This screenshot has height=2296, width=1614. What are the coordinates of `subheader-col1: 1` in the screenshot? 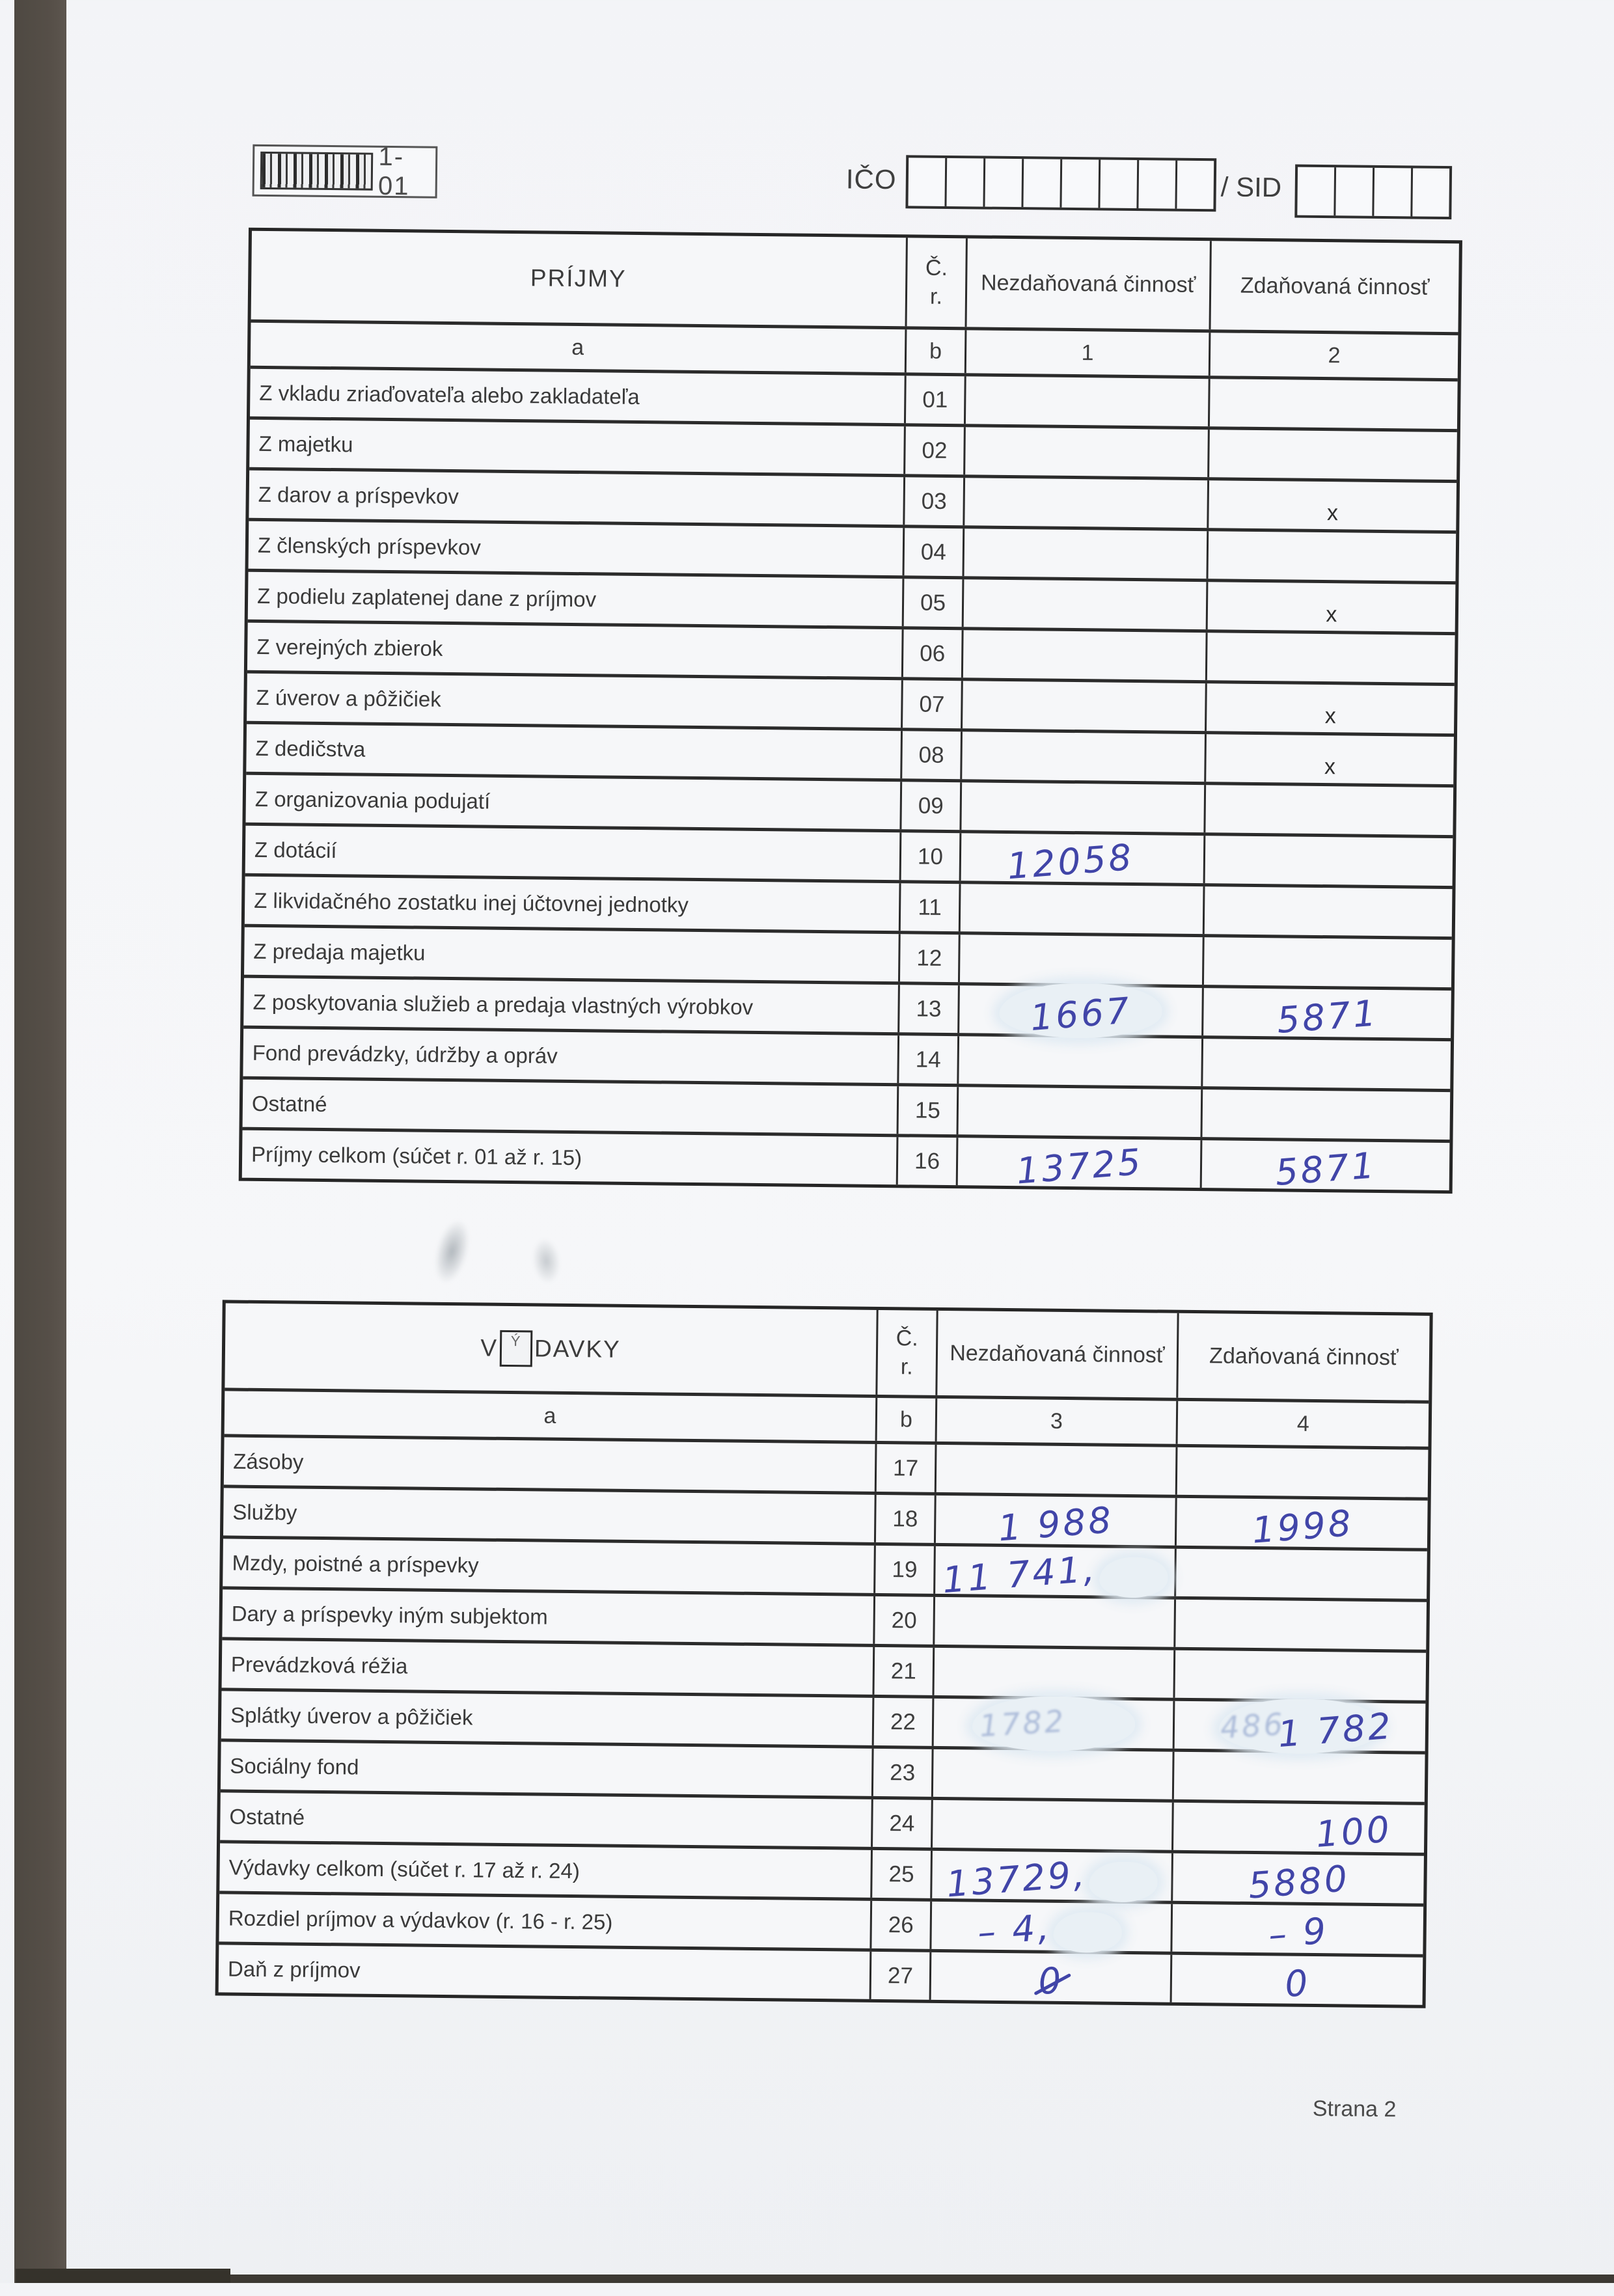 It's located at (1086, 353).